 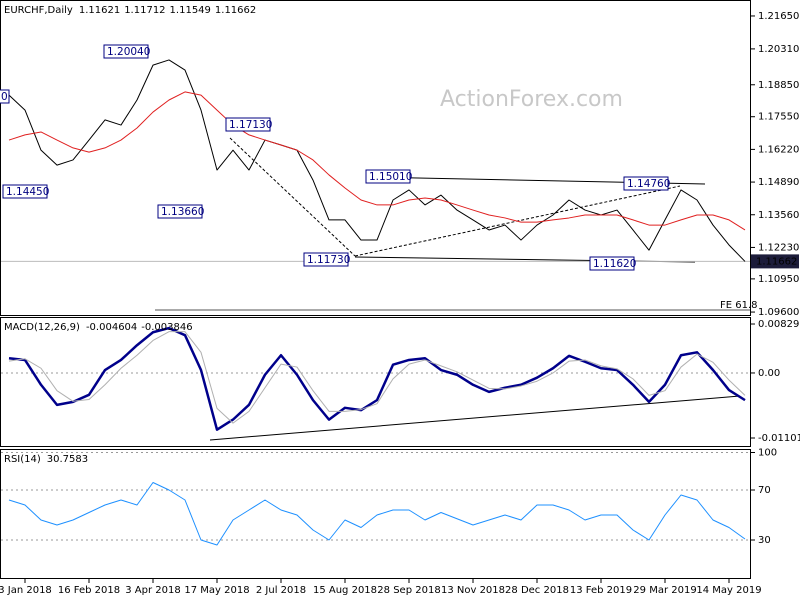 I want to click on annotation: 1.13660, so click(x=180, y=211).